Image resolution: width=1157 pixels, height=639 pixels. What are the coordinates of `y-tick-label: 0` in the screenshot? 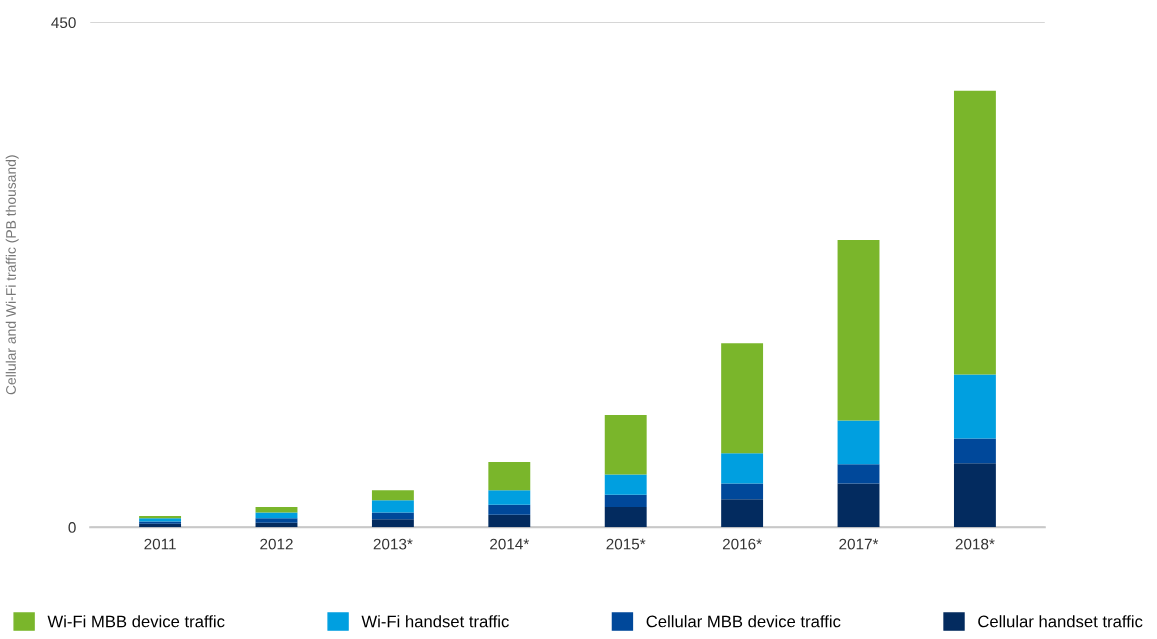 It's located at (72, 527).